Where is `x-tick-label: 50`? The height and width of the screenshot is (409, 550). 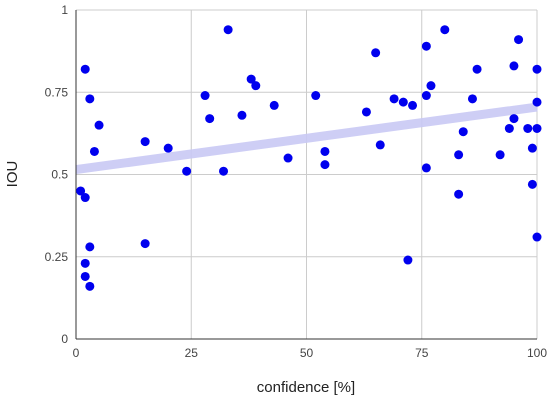 x-tick-label: 50 is located at coordinates (307, 353).